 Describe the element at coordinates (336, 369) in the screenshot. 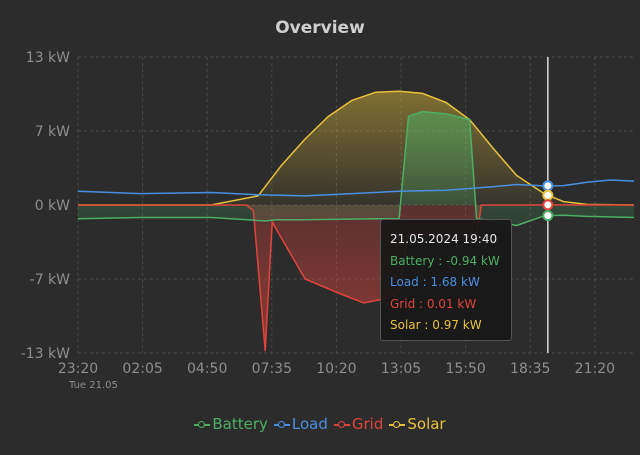

I see `x-tick-label: 10:20` at that location.